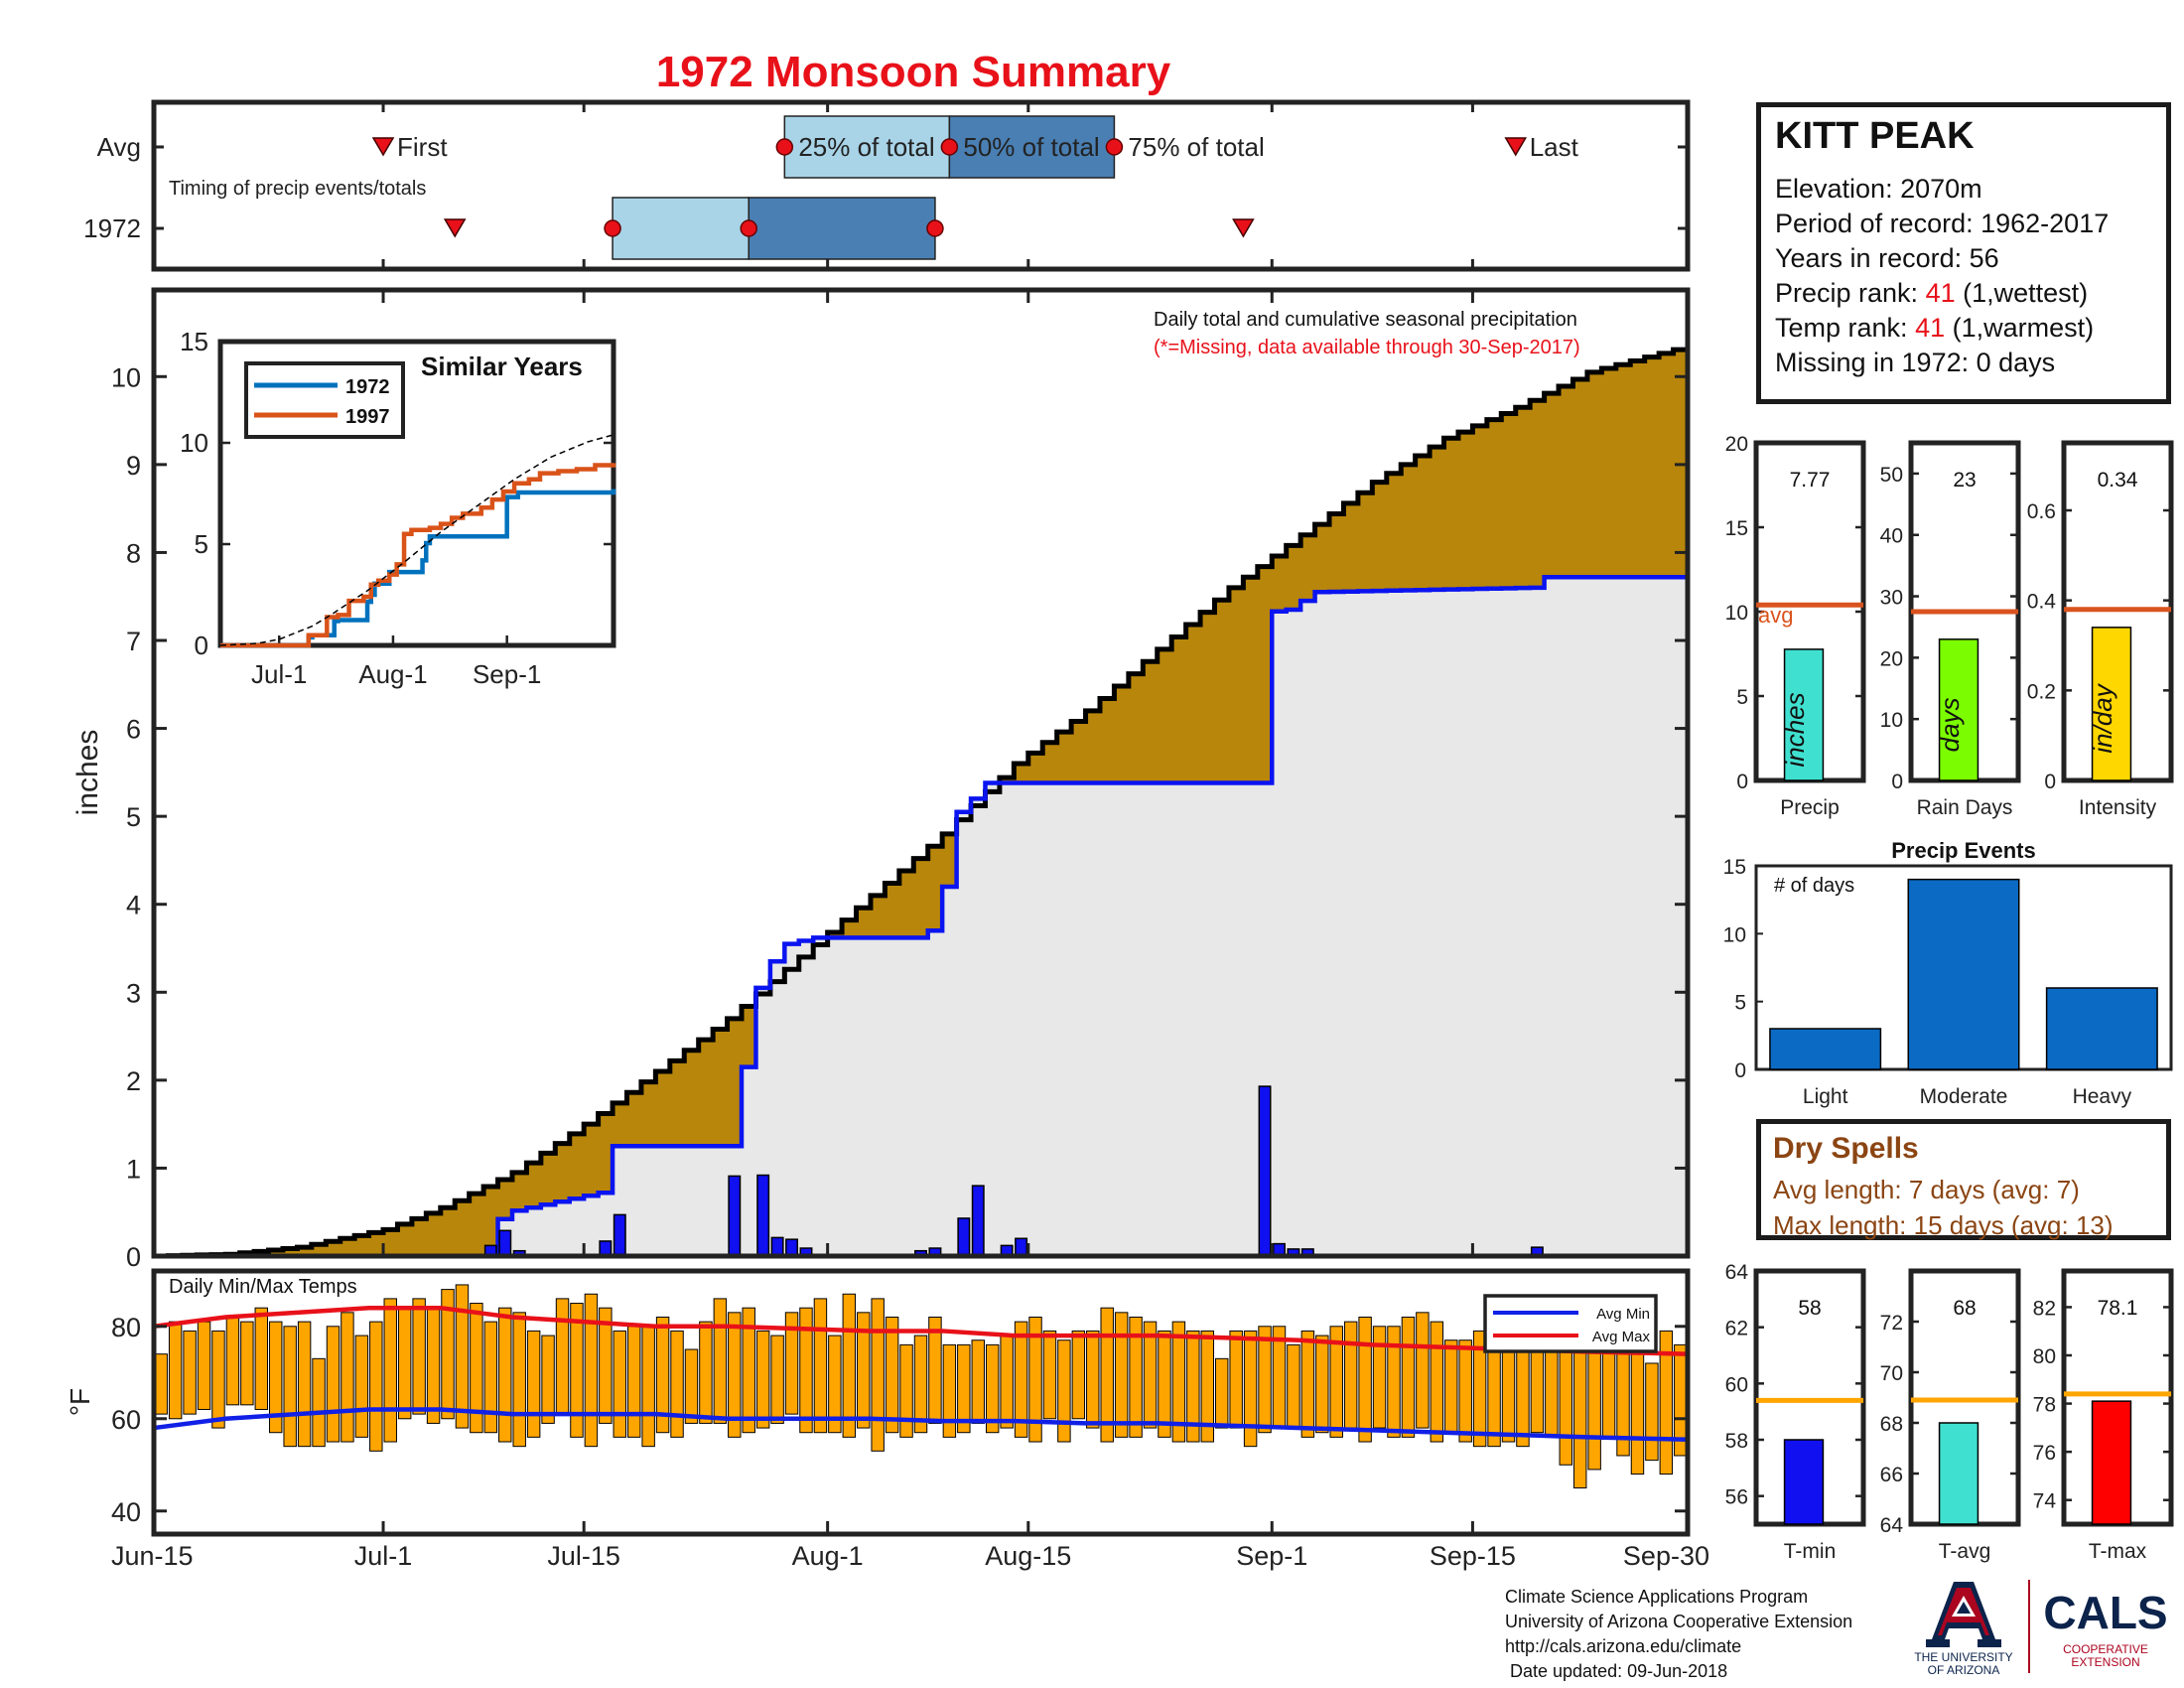 Image resolution: width=2184 pixels, height=1688 pixels. What do you see at coordinates (2105, 1662) in the screenshot?
I see `logo-coop-line2: EXTENSION` at bounding box center [2105, 1662].